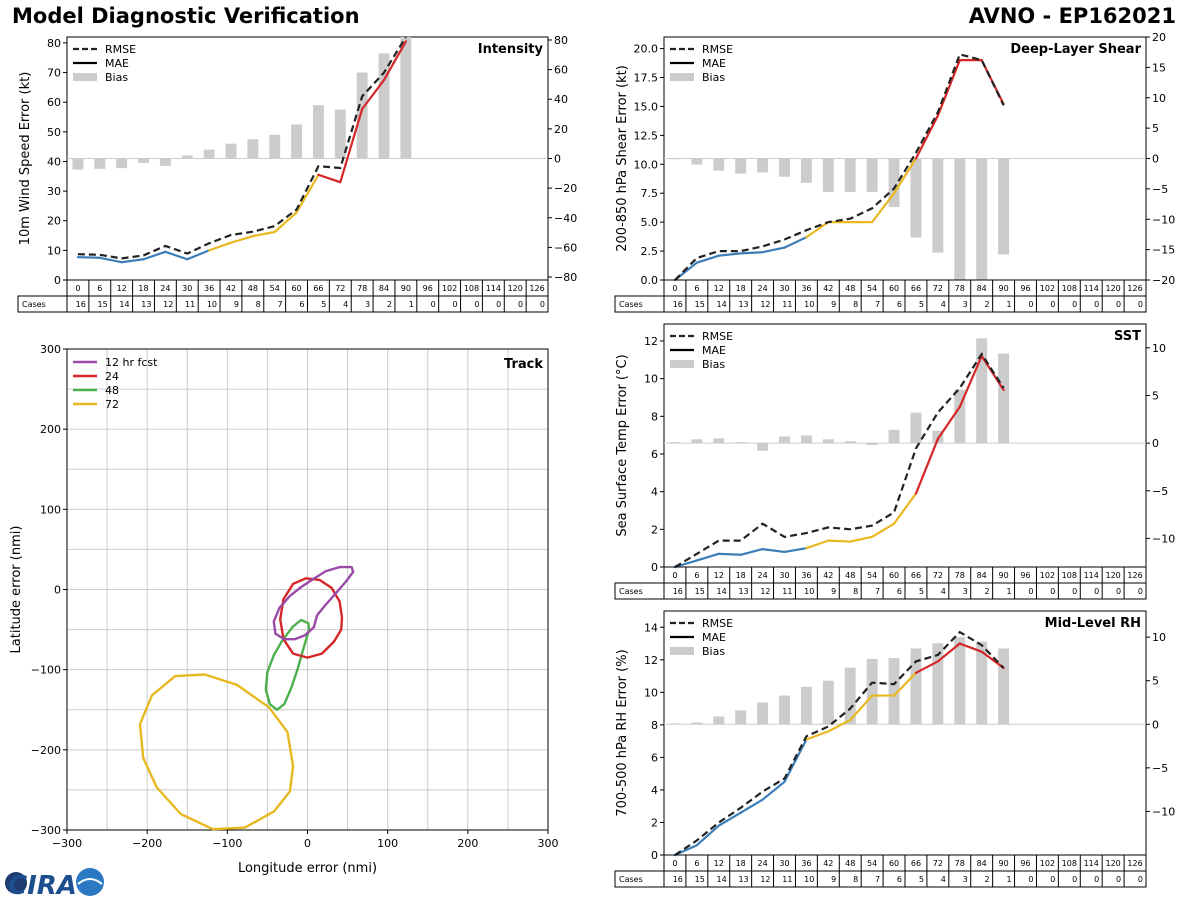 The width and height of the screenshot is (1200, 900). I want to click on cases-row, so click(880, 591).